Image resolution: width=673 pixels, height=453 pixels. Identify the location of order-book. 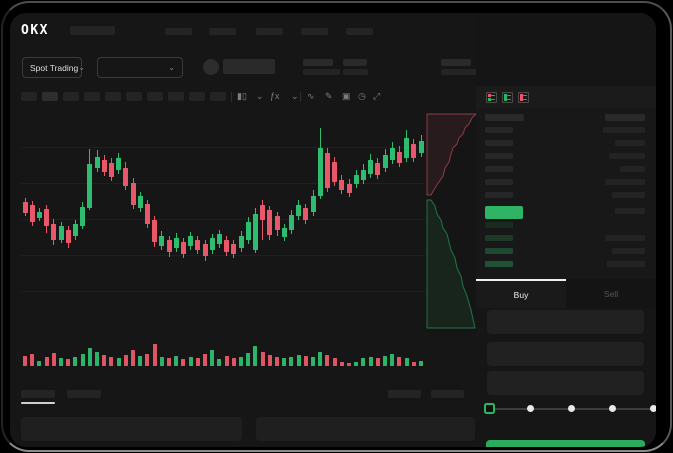
(566, 193).